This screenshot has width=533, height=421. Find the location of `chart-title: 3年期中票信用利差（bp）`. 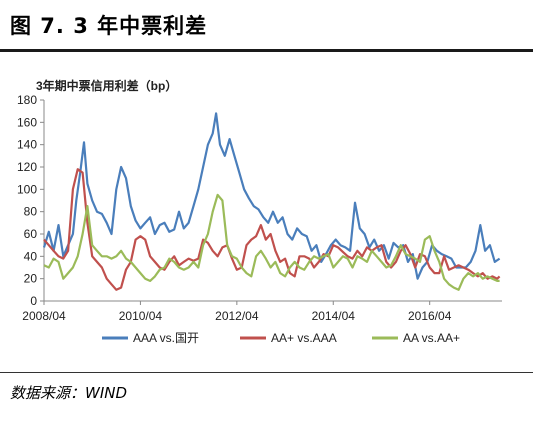

chart-title: 3年期中票信用利差（bp） is located at coordinates (106, 85).